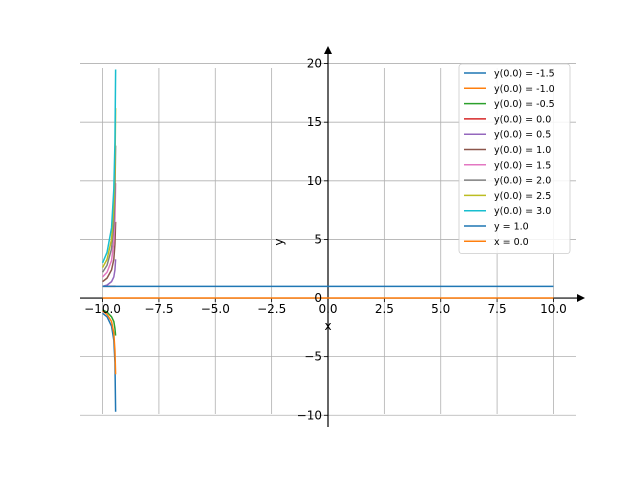 The height and width of the screenshot is (480, 640). What do you see at coordinates (314, 181) in the screenshot?
I see `y-tick-label: 10` at bounding box center [314, 181].